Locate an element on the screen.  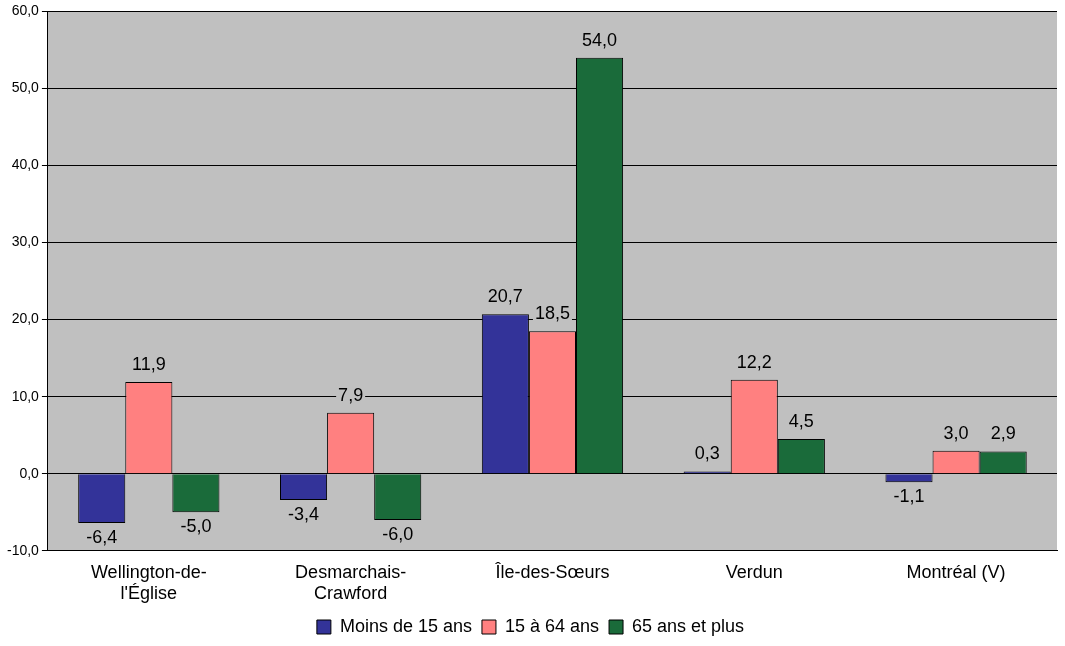
x-tick-label: Montréal (V) is located at coordinates (956, 571).